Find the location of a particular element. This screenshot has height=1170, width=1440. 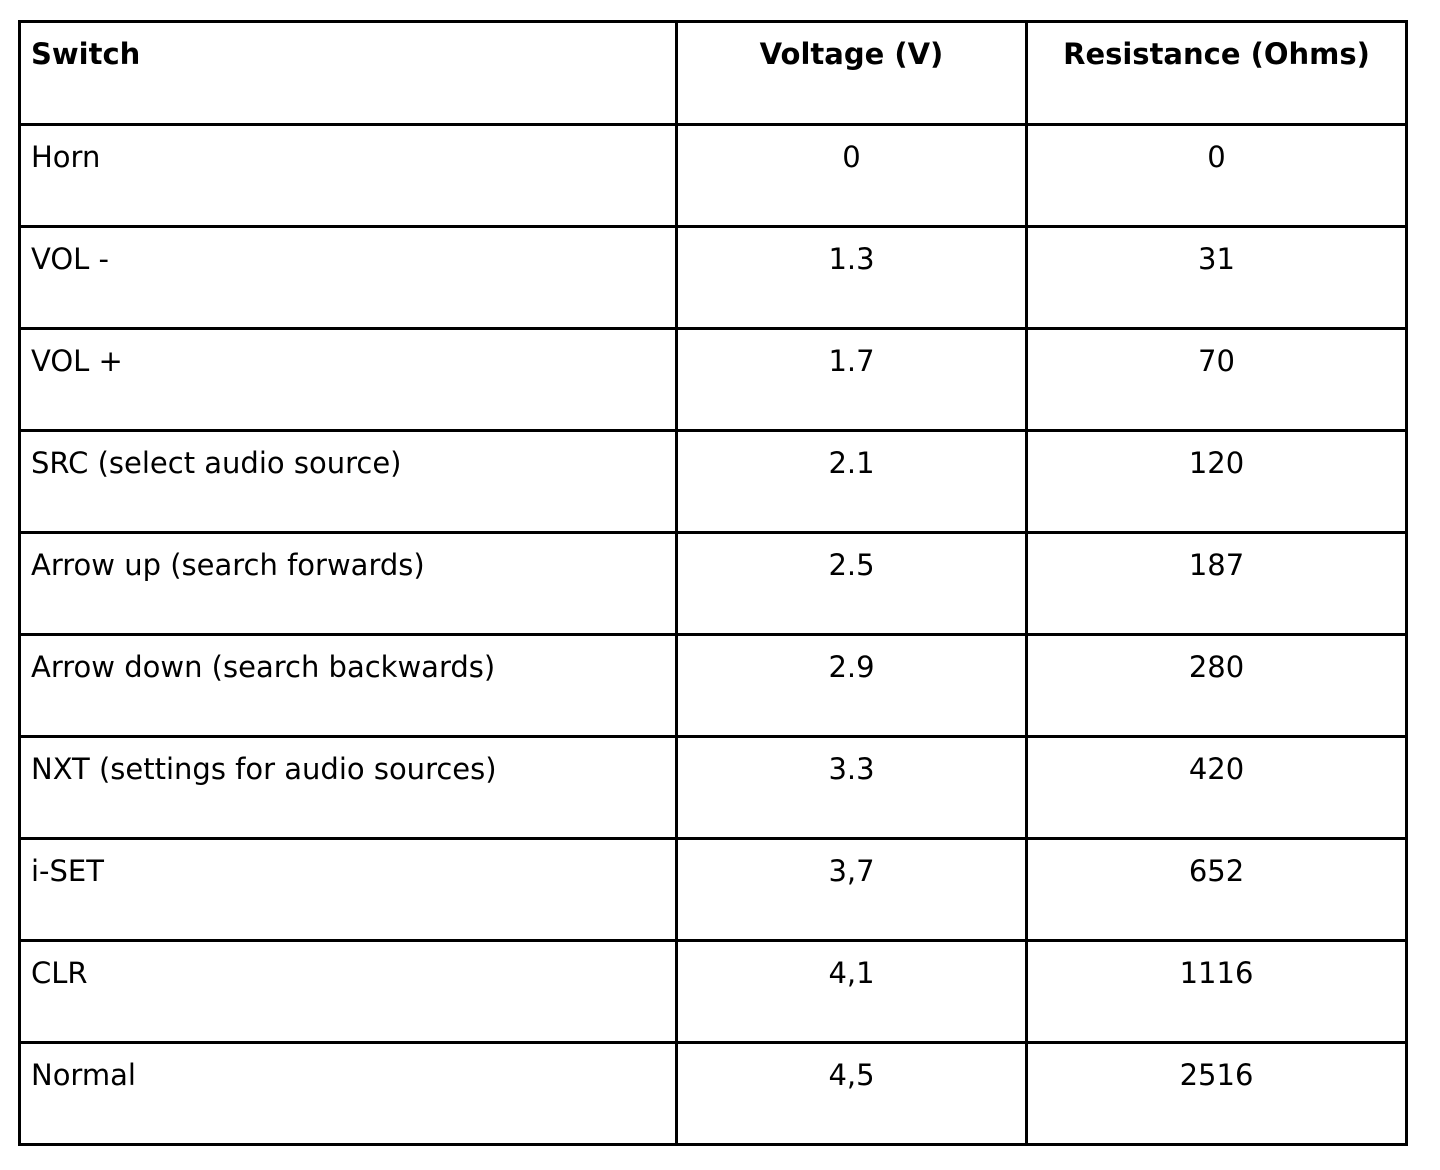

switch-cell: Horn is located at coordinates (348, 175).